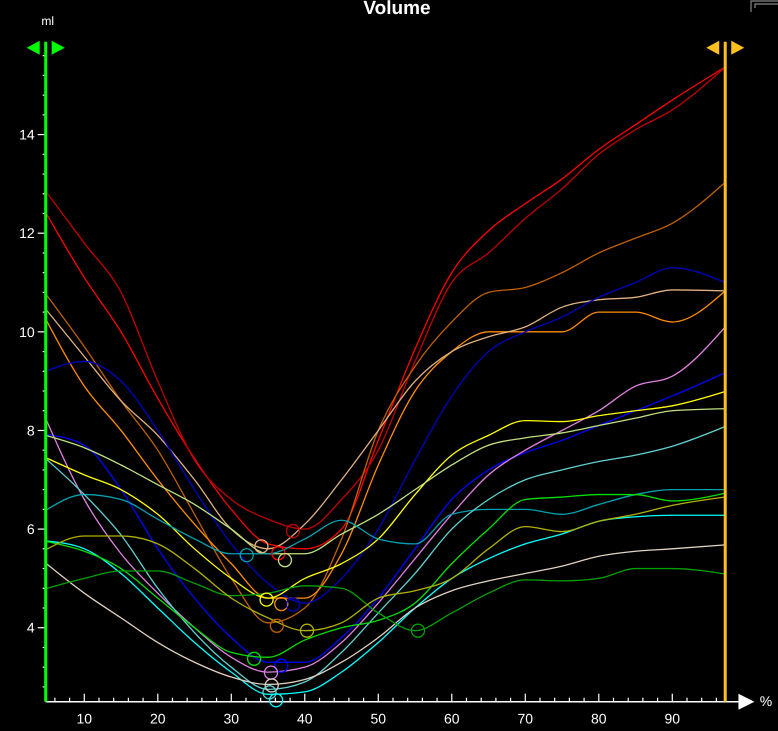 The height and width of the screenshot is (731, 778). What do you see at coordinates (27, 233) in the screenshot?
I see `y-tick-label: 12` at bounding box center [27, 233].